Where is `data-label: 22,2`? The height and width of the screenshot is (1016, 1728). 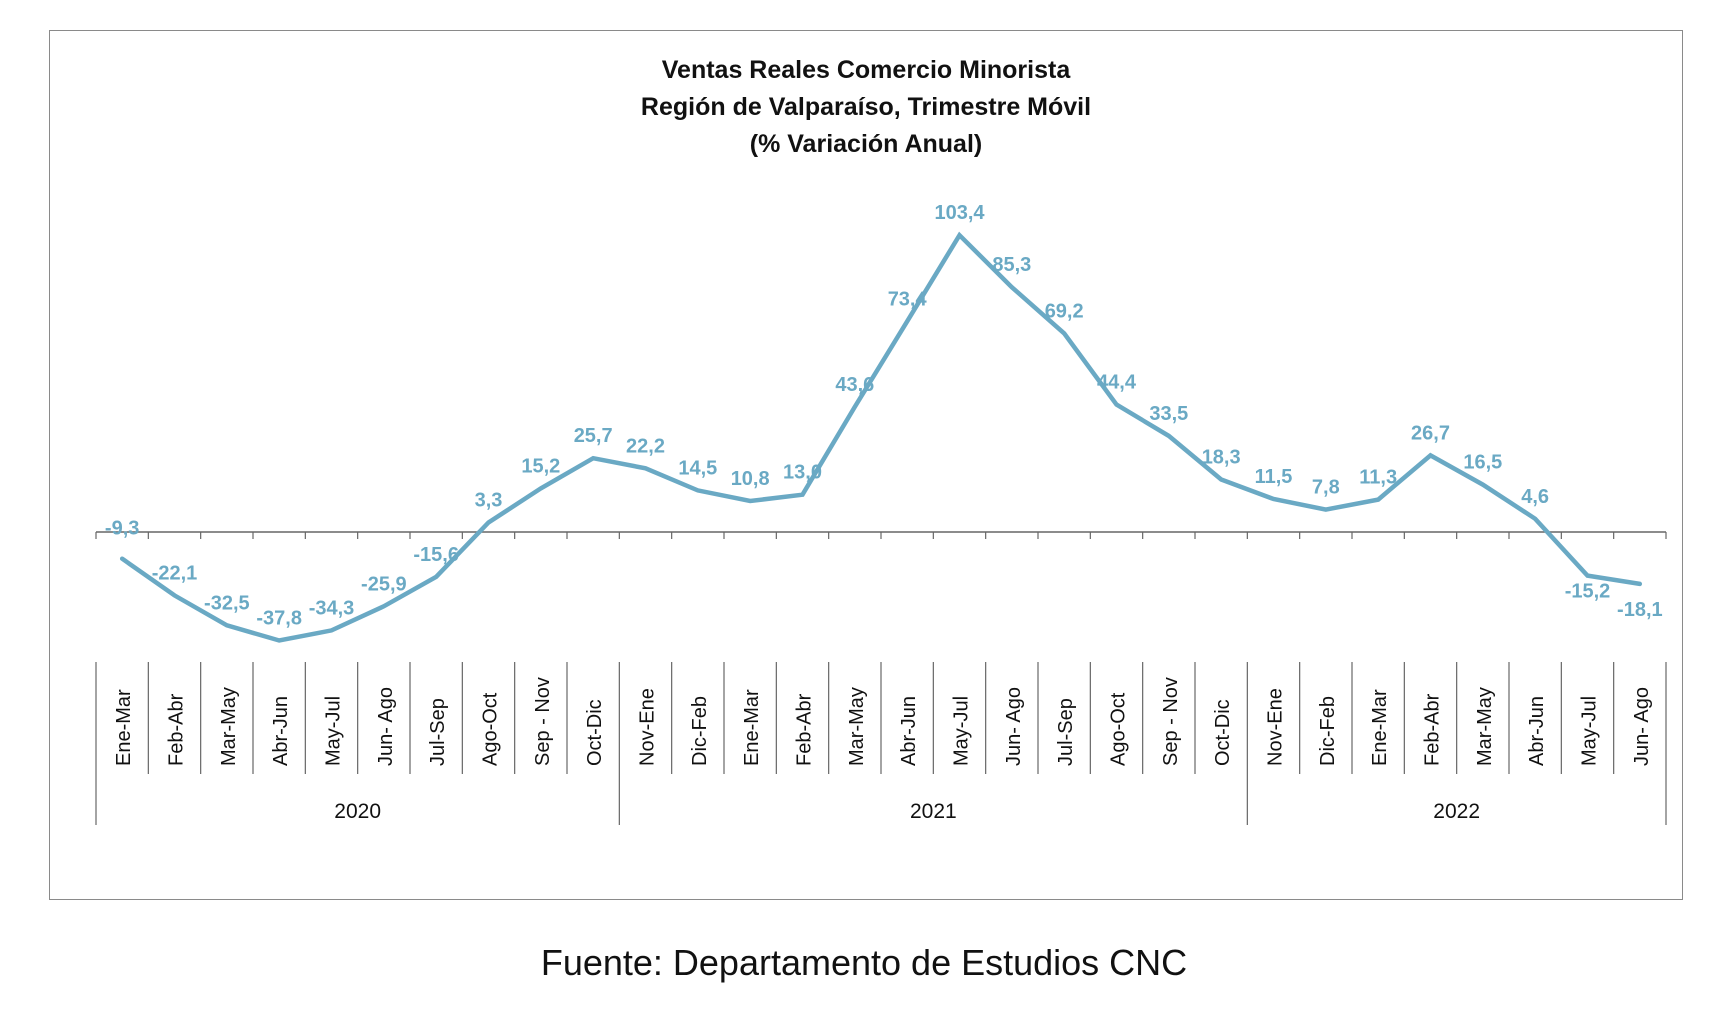
data-label: 22,2 is located at coordinates (645, 446).